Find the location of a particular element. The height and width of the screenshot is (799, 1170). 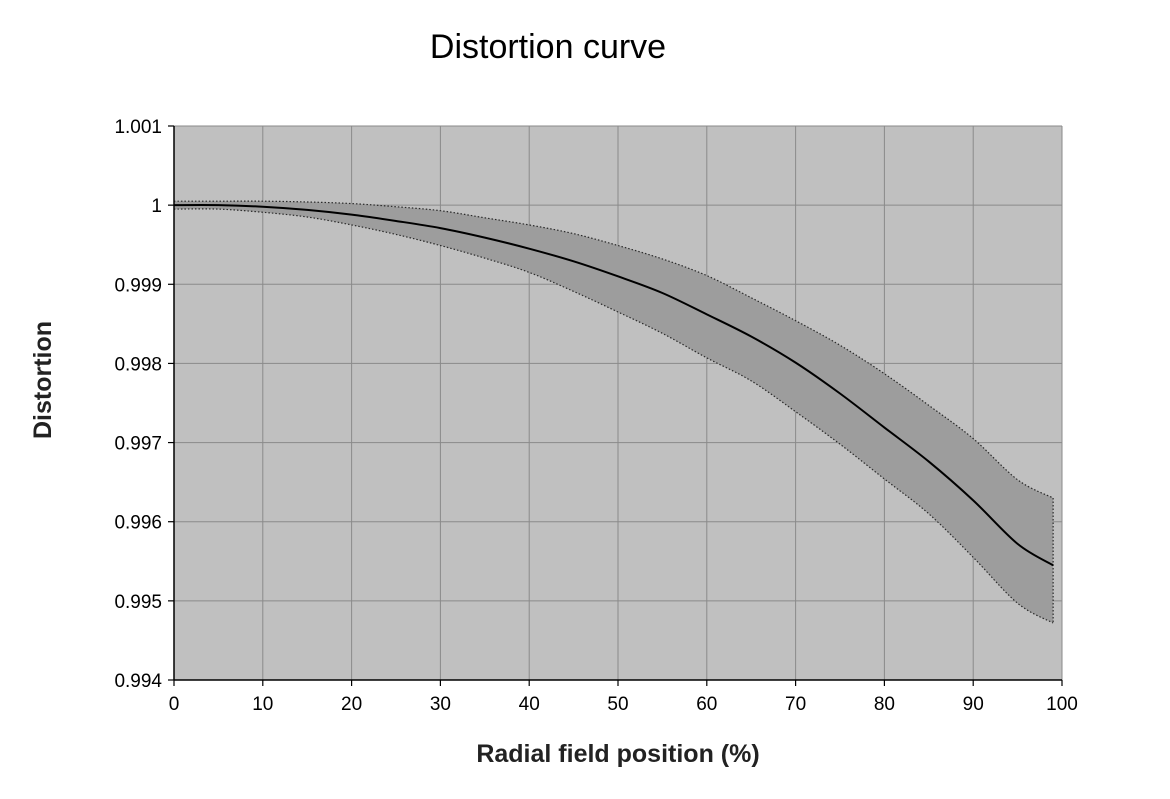

y-tick-label: 1.001 is located at coordinates (138, 127).